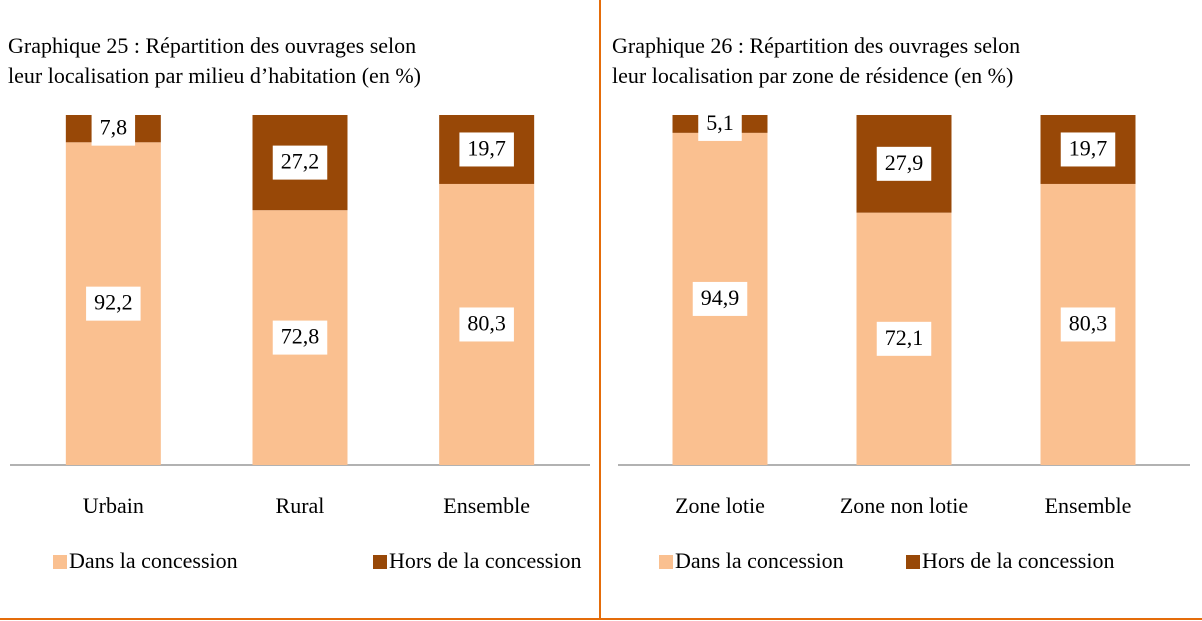  I want to click on data-label: 72,8, so click(300, 336).